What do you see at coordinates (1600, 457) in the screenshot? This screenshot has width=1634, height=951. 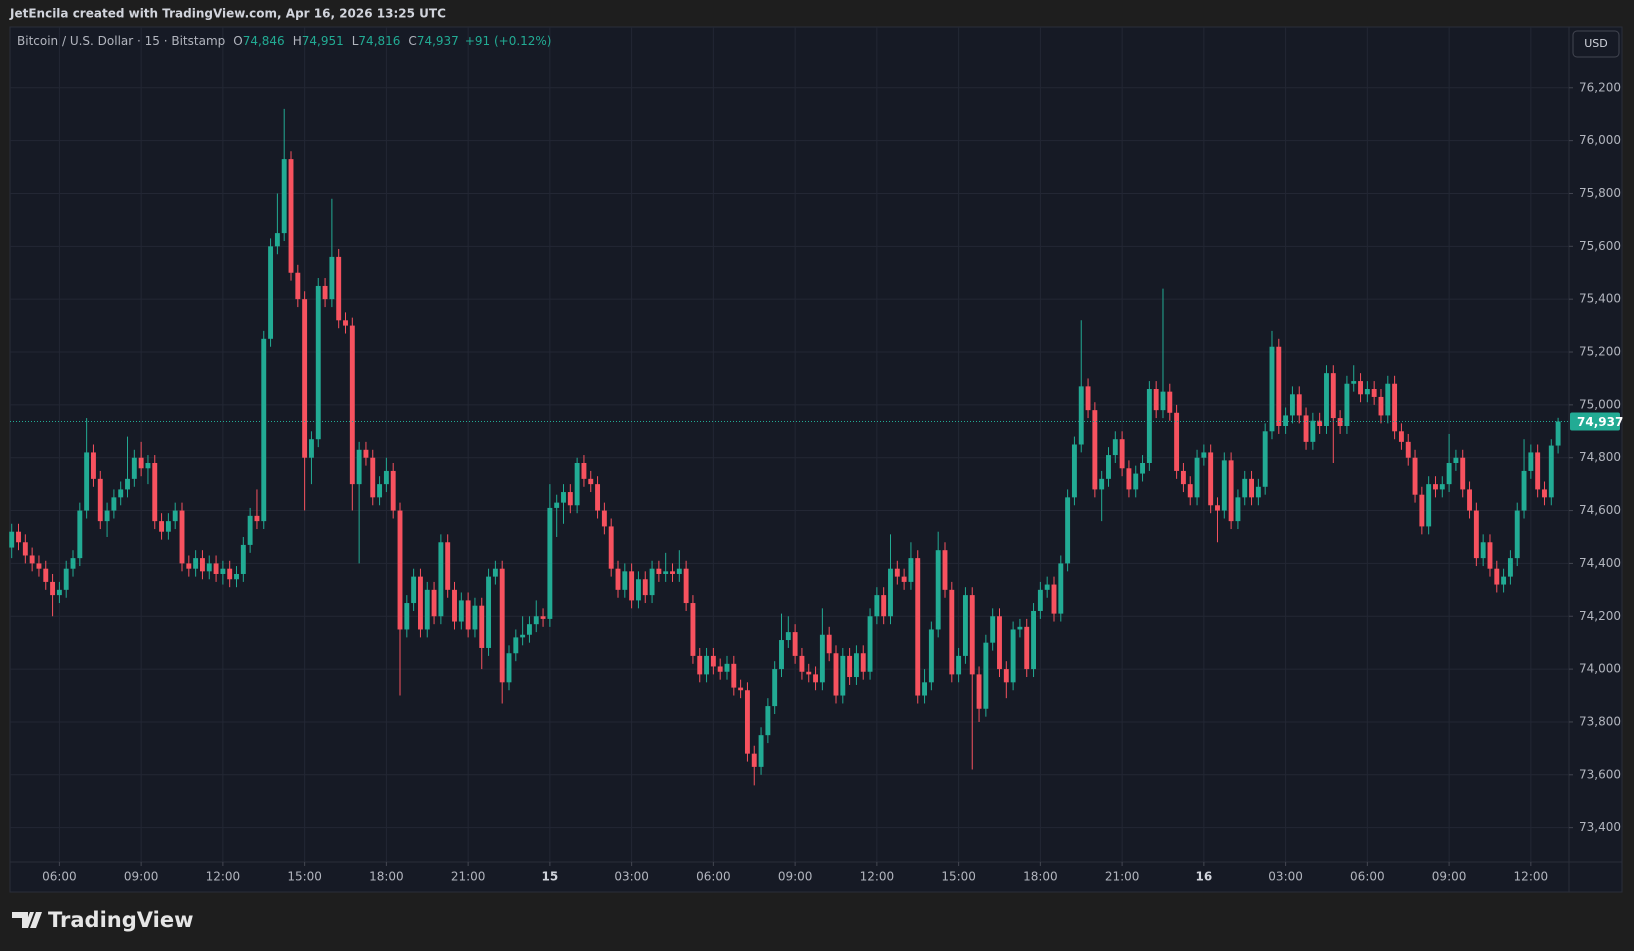 I see `y-tick-label: 74,800` at bounding box center [1600, 457].